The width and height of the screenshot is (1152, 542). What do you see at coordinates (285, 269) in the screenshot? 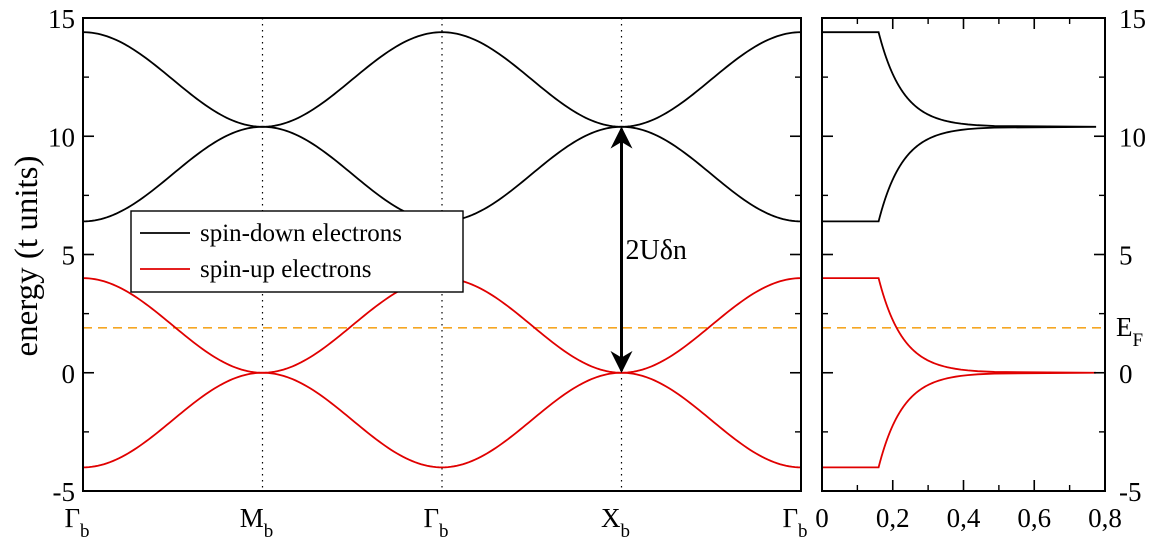
I see `legend-label: spin-up electrons` at bounding box center [285, 269].